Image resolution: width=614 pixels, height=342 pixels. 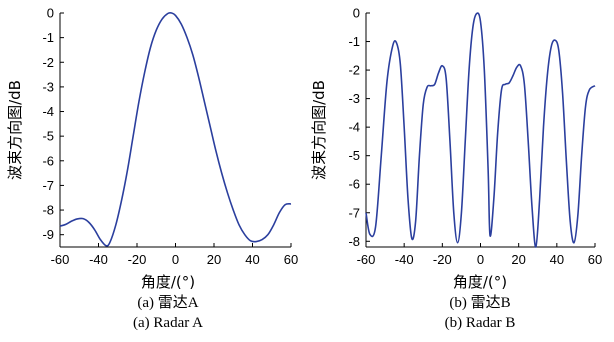 What do you see at coordinates (479, 302) in the screenshot?
I see `caption-chinese: (b) 雷达B` at bounding box center [479, 302].